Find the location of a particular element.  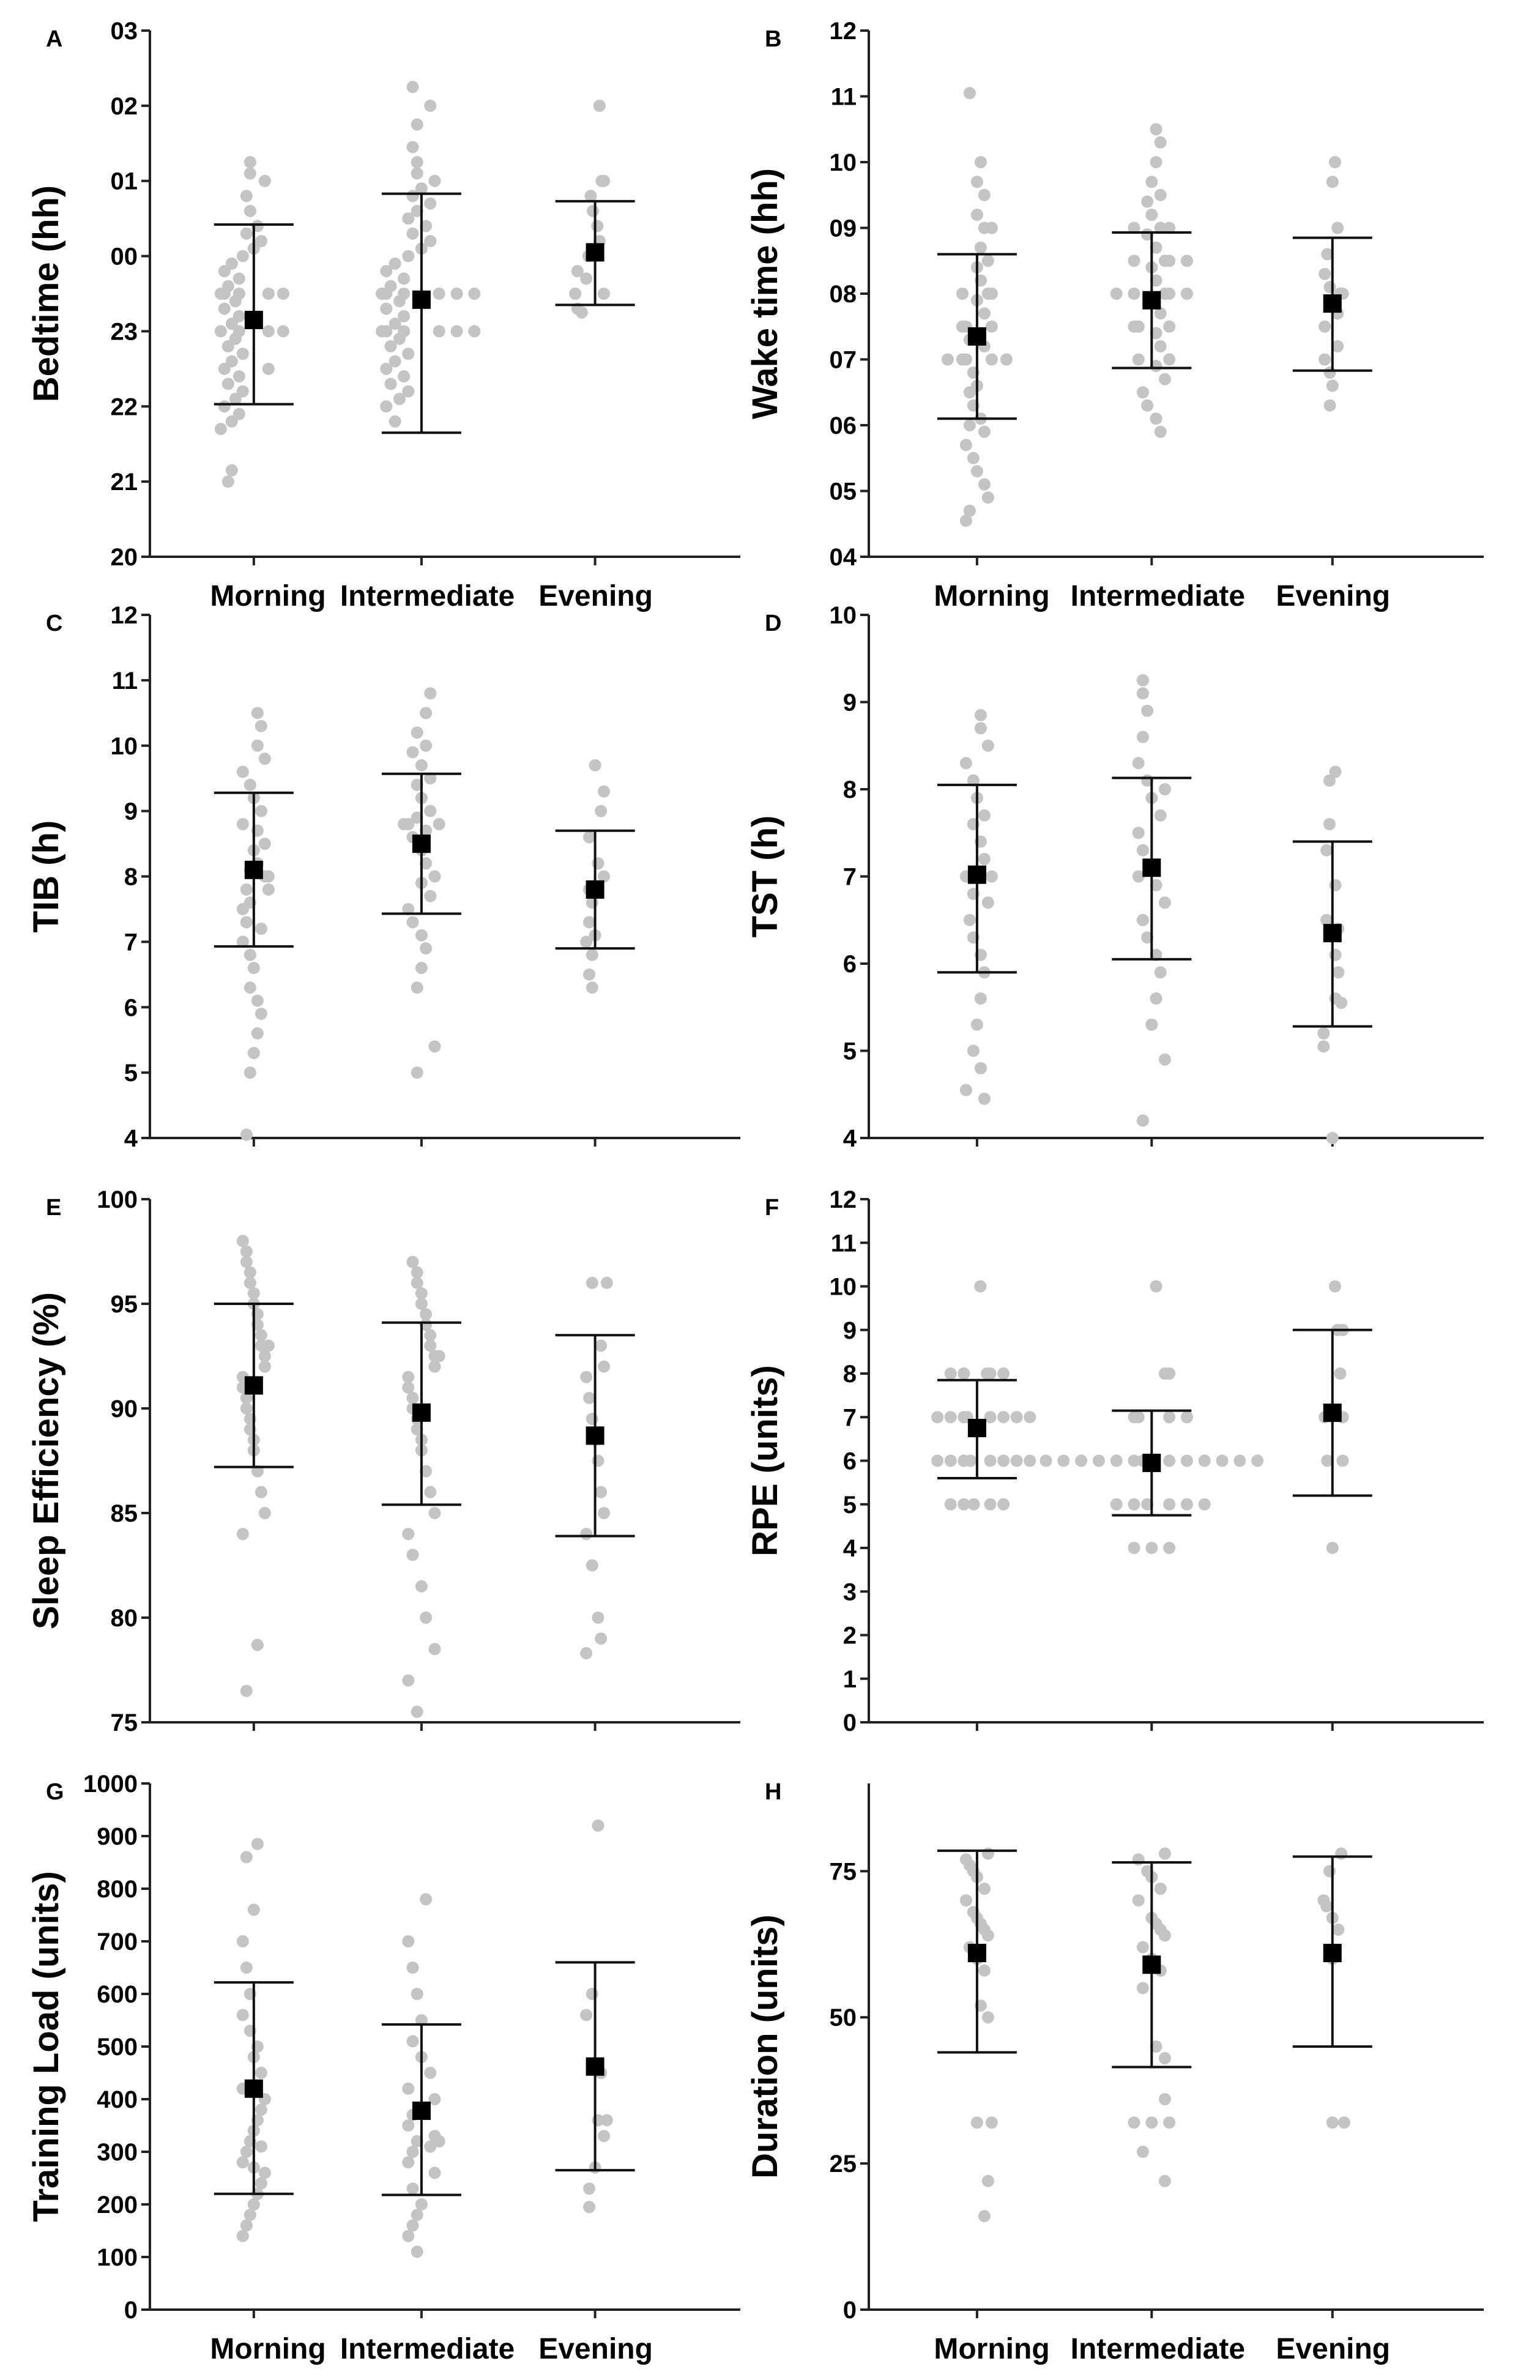

y-tick-label: 05 is located at coordinates (843, 492).